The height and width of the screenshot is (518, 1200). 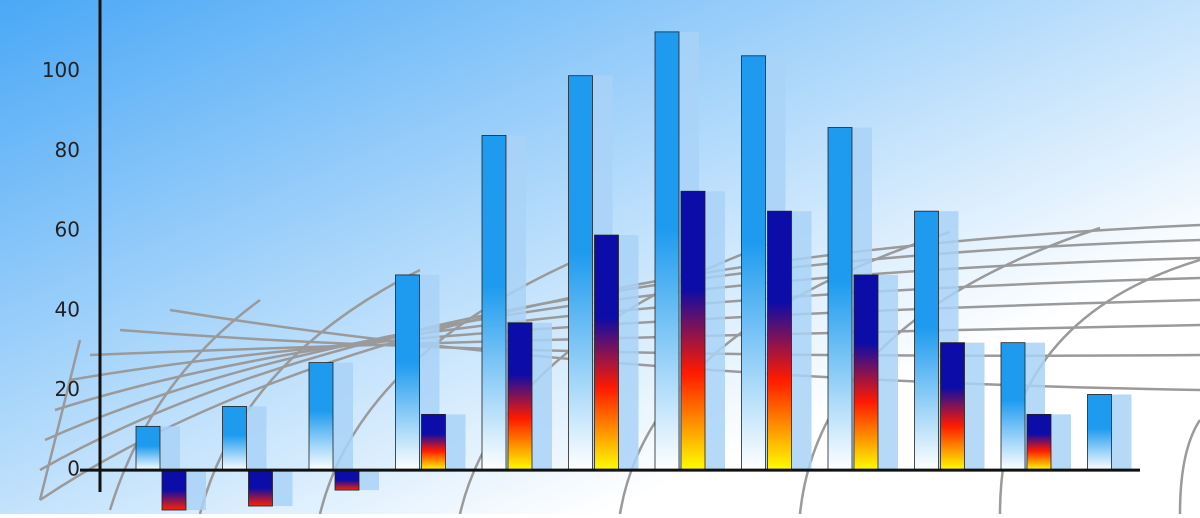 What do you see at coordinates (67, 230) in the screenshot?
I see `y-tick-label: 60` at bounding box center [67, 230].